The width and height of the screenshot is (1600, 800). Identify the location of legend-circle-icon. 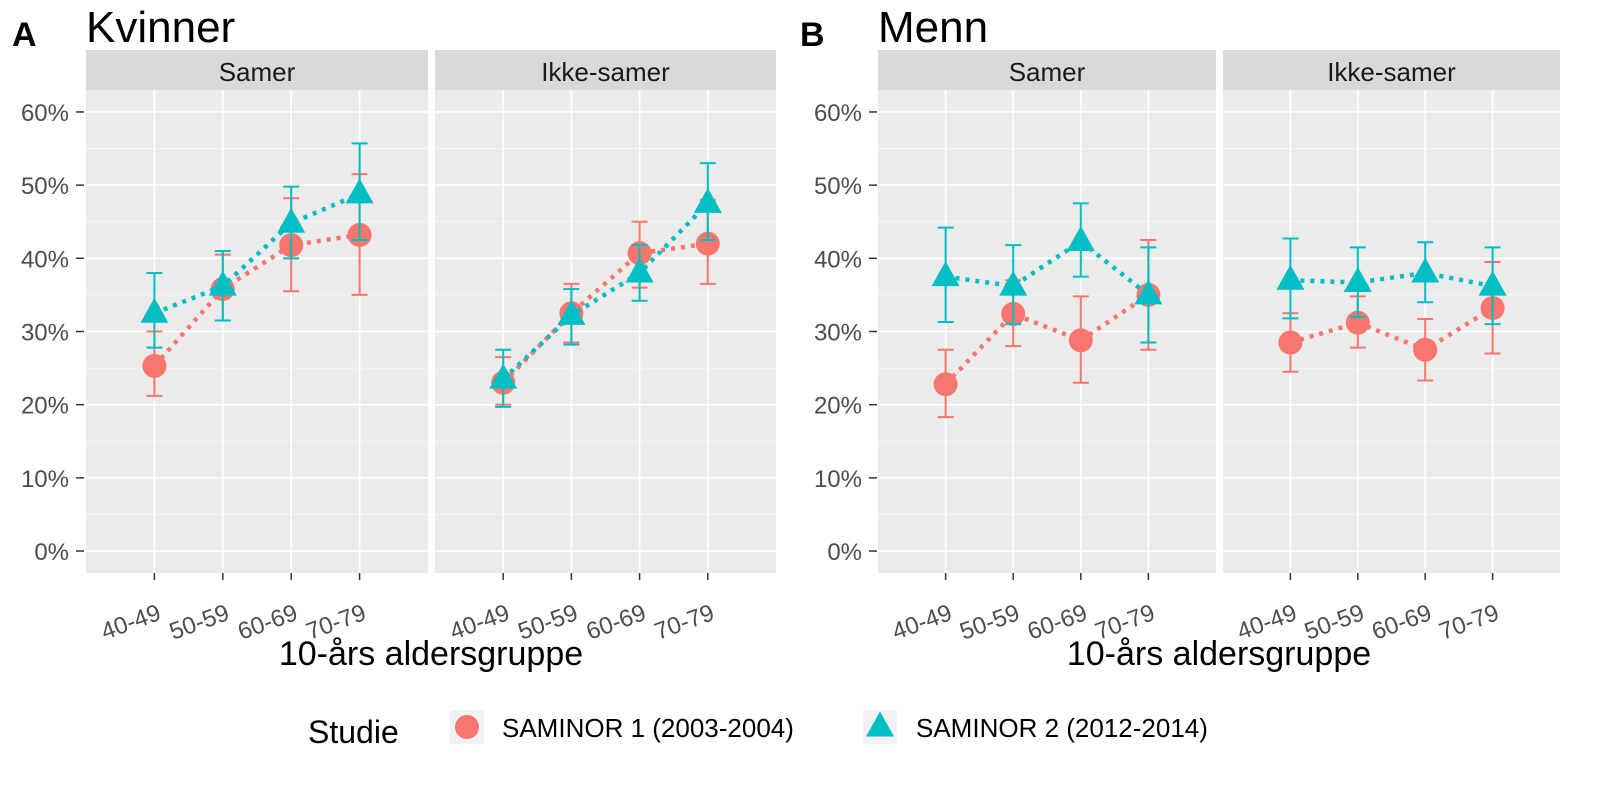
(467, 727).